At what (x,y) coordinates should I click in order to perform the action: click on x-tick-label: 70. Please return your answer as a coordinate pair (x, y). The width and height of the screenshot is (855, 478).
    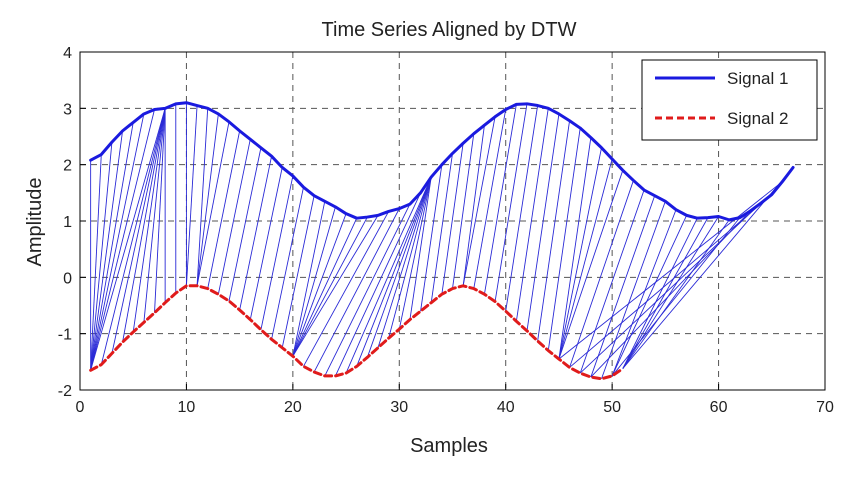
    Looking at the image, I should click on (825, 407).